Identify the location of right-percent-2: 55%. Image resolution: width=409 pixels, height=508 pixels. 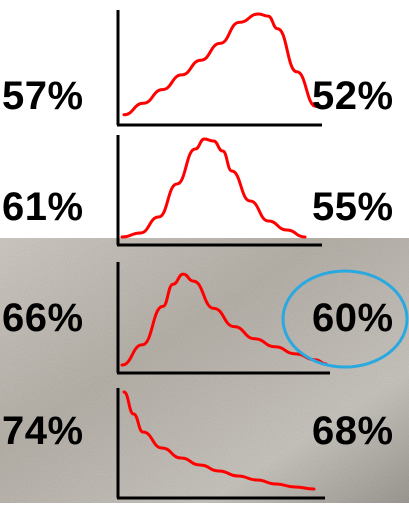
(353, 207).